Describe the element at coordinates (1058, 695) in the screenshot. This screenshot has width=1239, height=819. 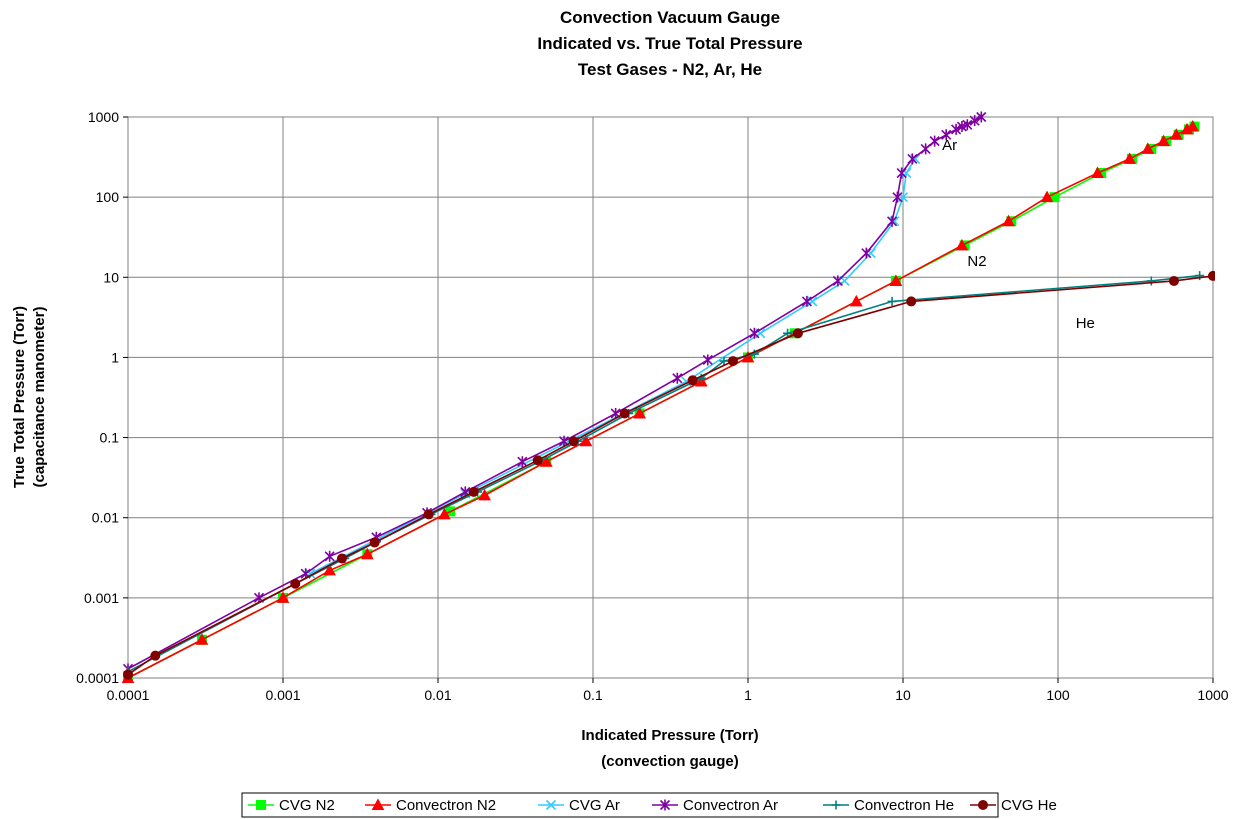
I see `x-tick-label: 100` at that location.